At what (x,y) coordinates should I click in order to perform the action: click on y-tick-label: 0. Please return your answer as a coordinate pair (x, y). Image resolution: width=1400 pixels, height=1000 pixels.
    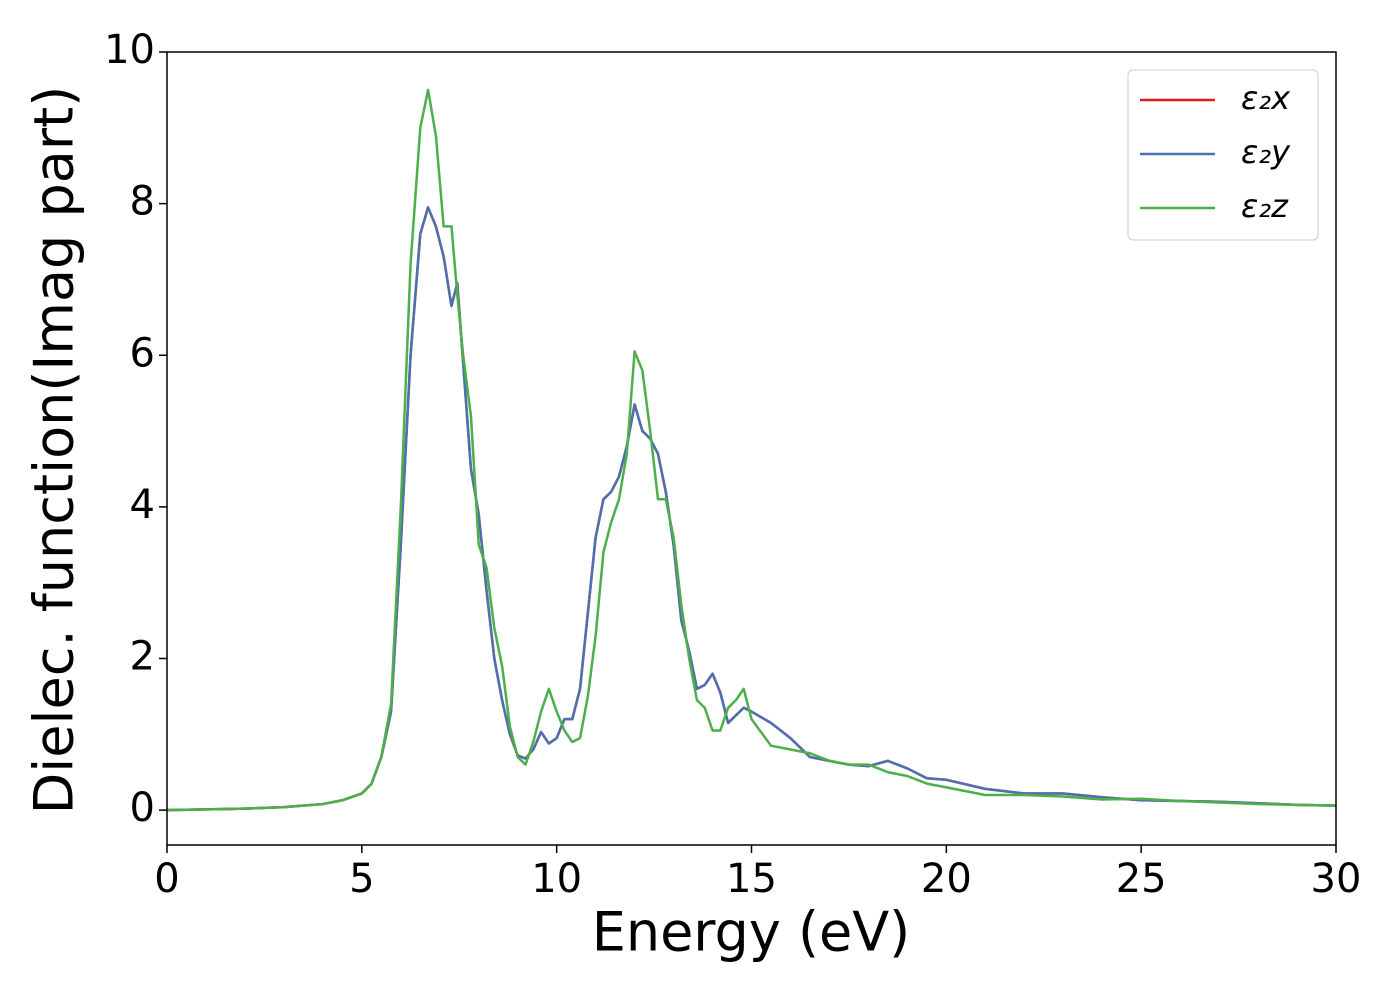
    Looking at the image, I should click on (142, 808).